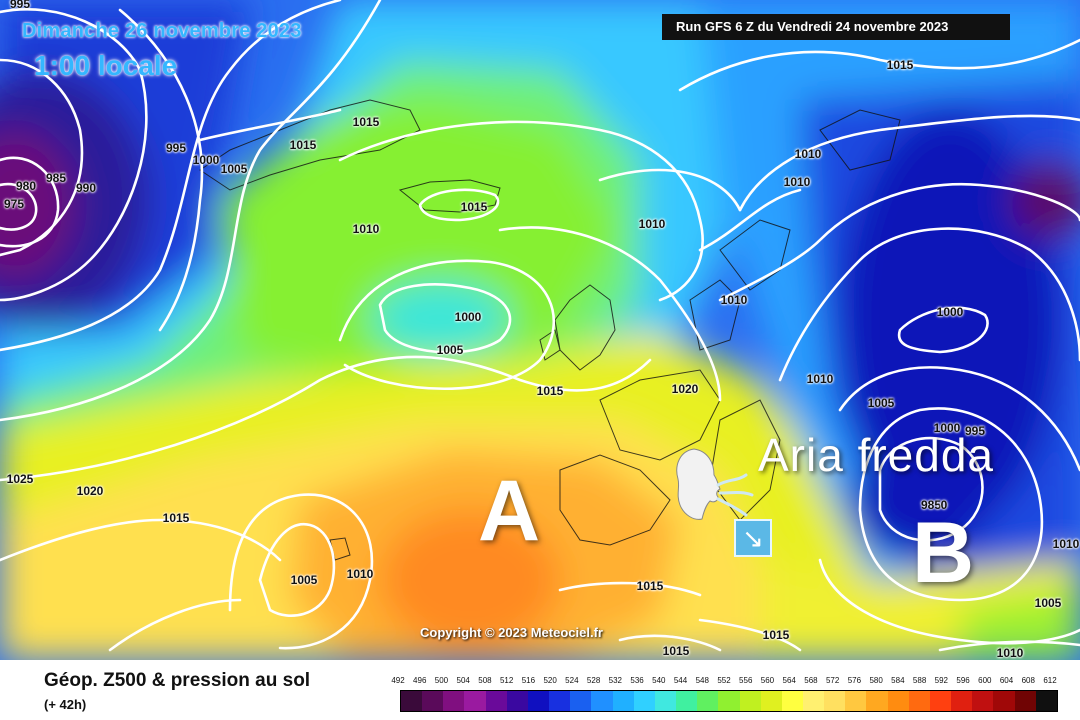 The height and width of the screenshot is (720, 1080). Describe the element at coordinates (944, 505) in the screenshot. I see `isobar-label: 0` at that location.